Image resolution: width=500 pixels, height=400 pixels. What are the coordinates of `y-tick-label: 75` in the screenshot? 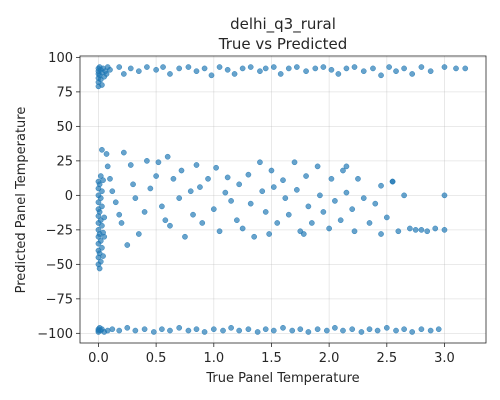 It's located at (64, 92).